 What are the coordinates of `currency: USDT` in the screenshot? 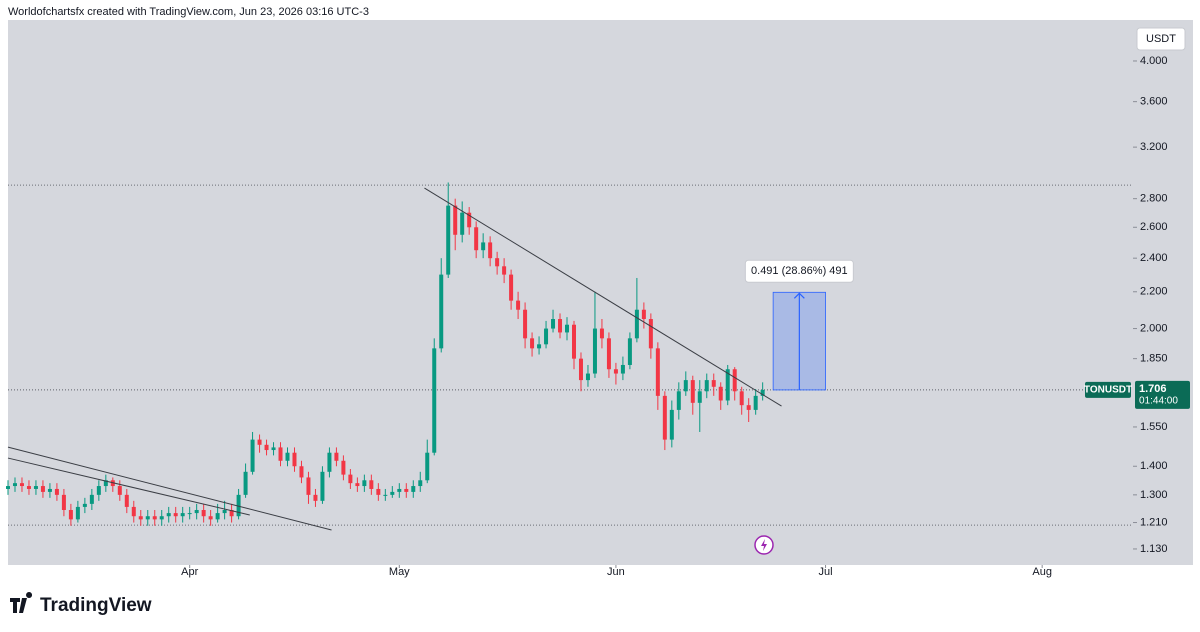 It's located at (1161, 39).